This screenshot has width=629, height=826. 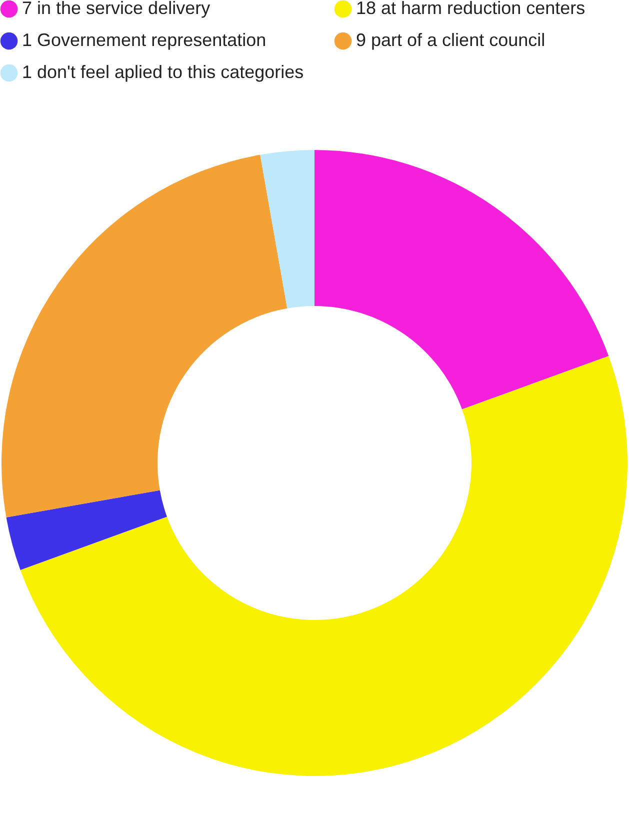 What do you see at coordinates (116, 9) in the screenshot?
I see `legend-label: 7 in the service delivery` at bounding box center [116, 9].